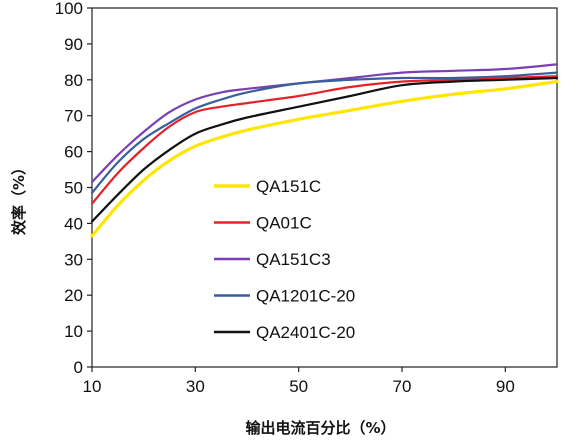 The height and width of the screenshot is (443, 563). What do you see at coordinates (78, 367) in the screenshot?
I see `y-tick-label: 0` at bounding box center [78, 367].